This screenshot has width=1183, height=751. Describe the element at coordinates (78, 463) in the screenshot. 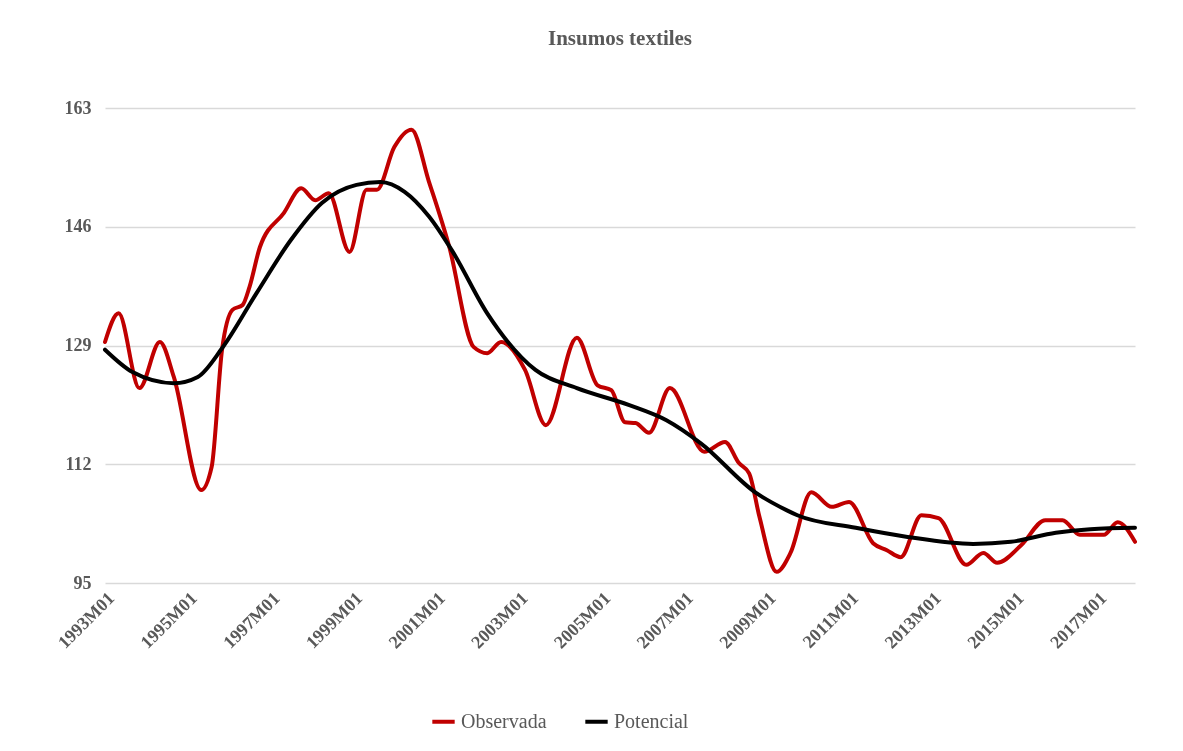

I see `y-tick-label: 112` at that location.